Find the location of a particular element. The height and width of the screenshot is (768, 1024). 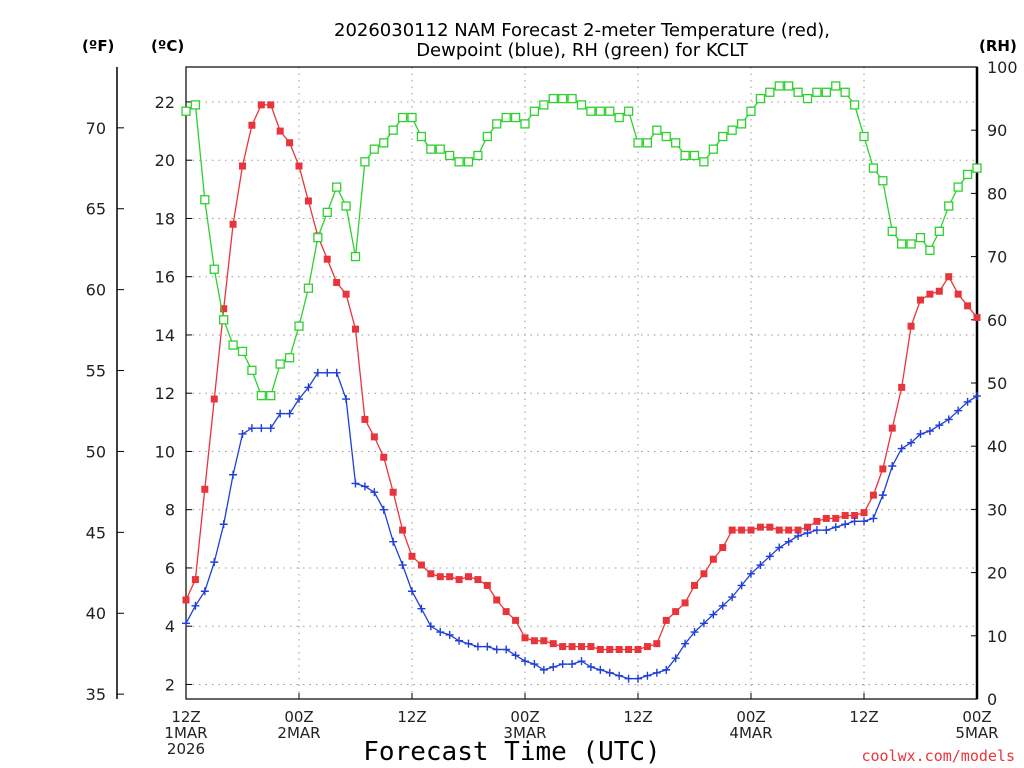

x-axis-label: Forecast Time (UTC) is located at coordinates (511, 752).